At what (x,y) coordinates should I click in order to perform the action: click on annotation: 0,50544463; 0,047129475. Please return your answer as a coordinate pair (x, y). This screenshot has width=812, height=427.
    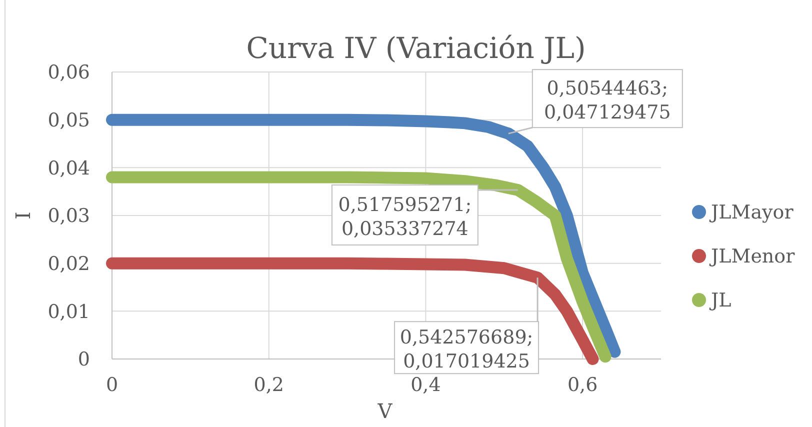
    Looking at the image, I should click on (607, 101).